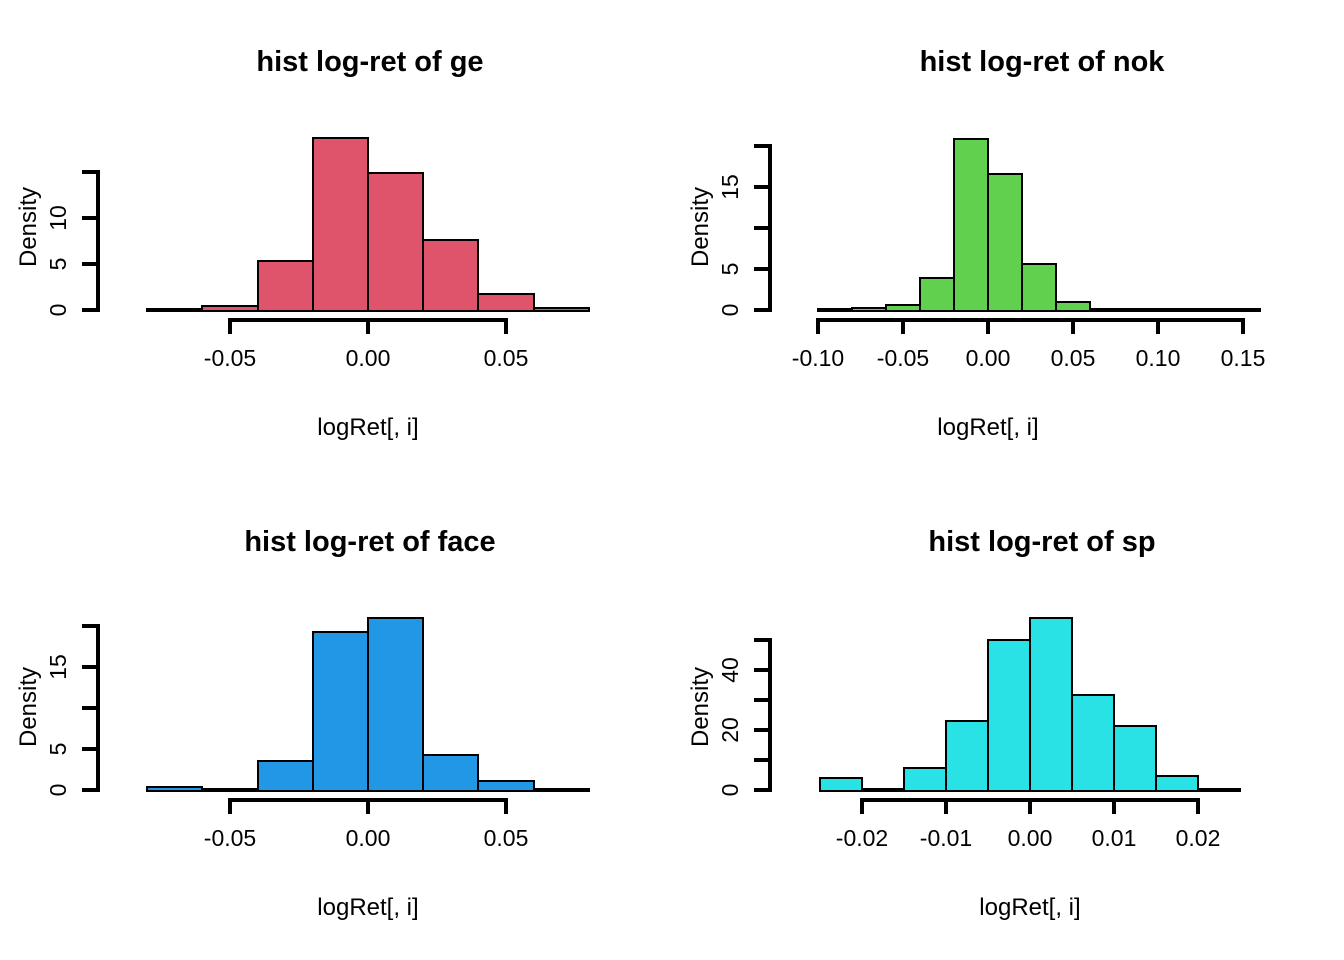  Describe the element at coordinates (1158, 358) in the screenshot. I see `x-axis-tick-label: 0.10` at that location.